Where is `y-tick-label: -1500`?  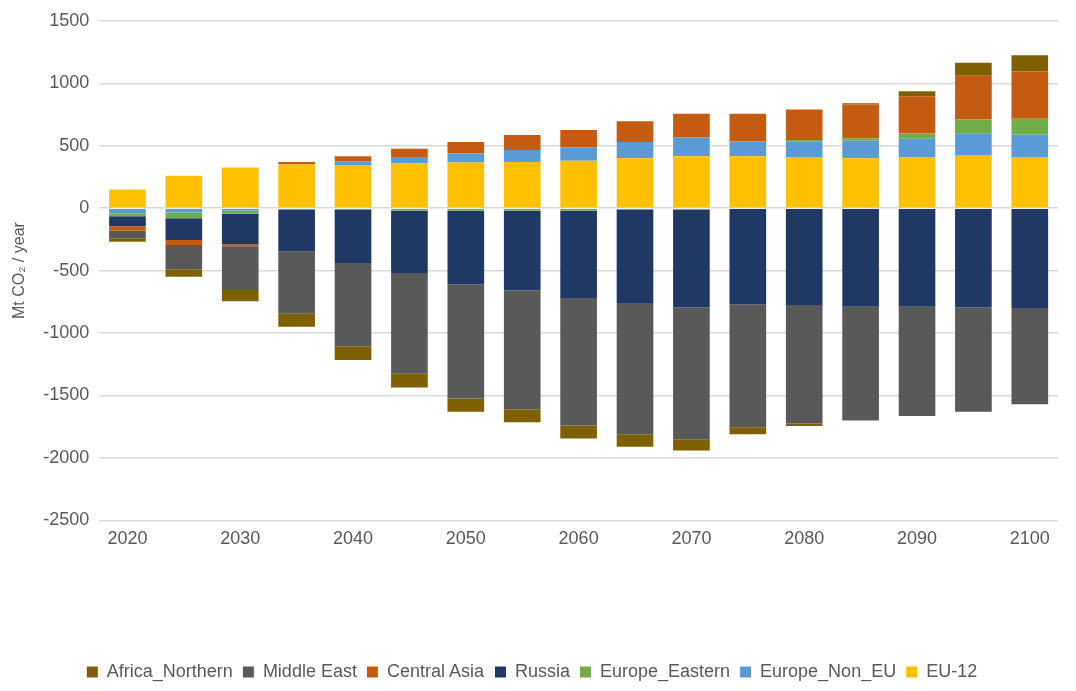
y-tick-label: -1500 is located at coordinates (66, 394).